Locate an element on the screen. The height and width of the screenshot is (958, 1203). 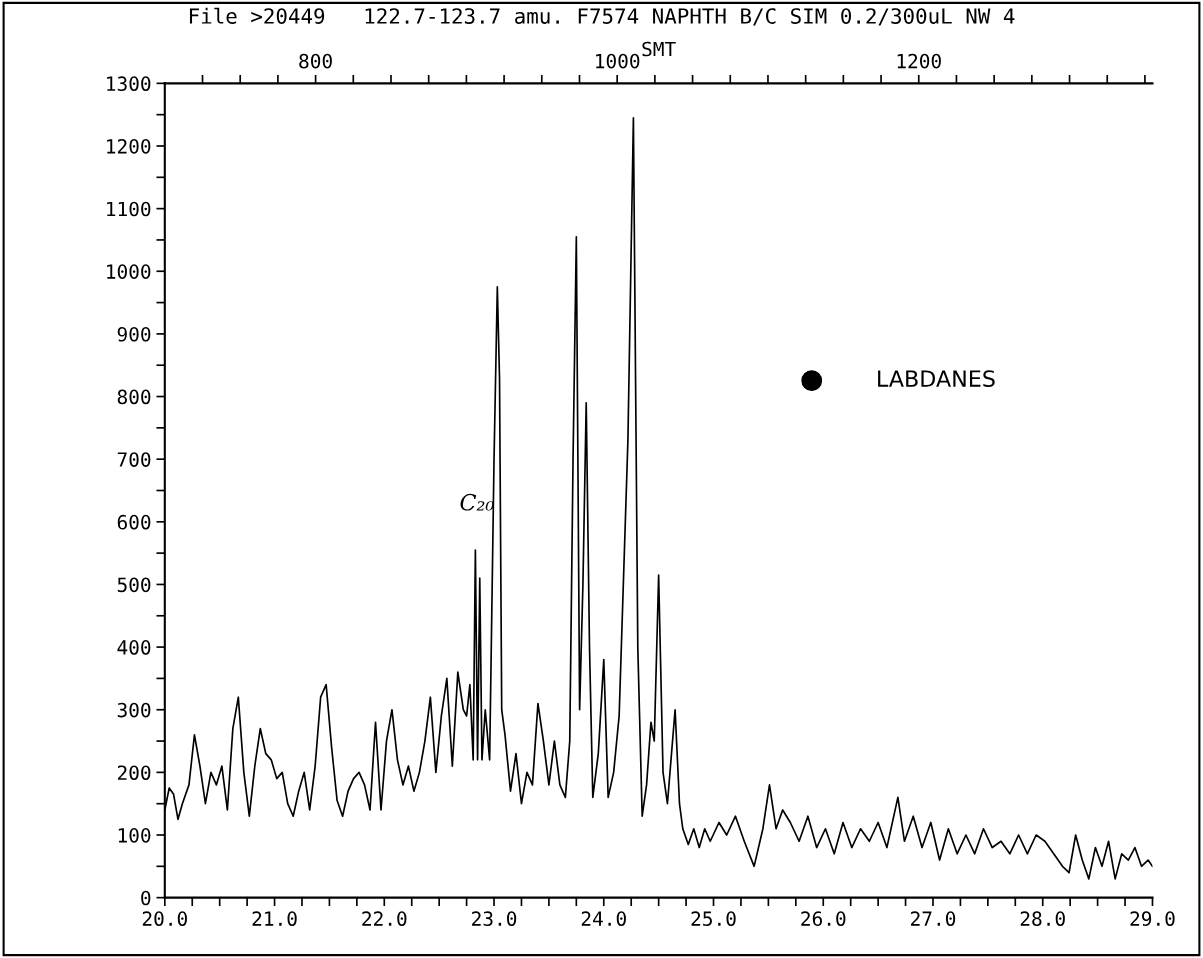
y-tick-label: 800 is located at coordinates (134, 397).